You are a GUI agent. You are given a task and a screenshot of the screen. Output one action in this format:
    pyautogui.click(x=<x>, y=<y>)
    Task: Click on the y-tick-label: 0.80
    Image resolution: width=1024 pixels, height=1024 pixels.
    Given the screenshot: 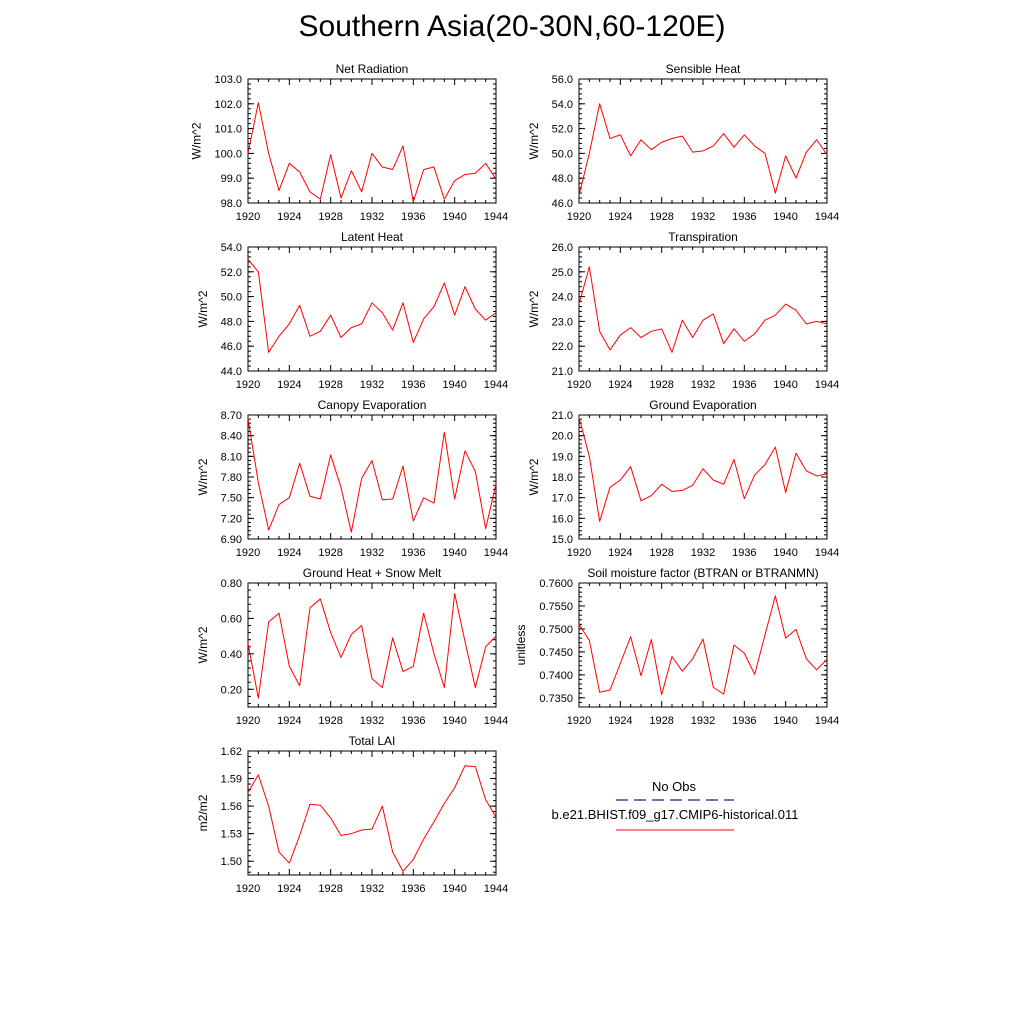 What is the action you would take?
    pyautogui.click(x=231, y=584)
    